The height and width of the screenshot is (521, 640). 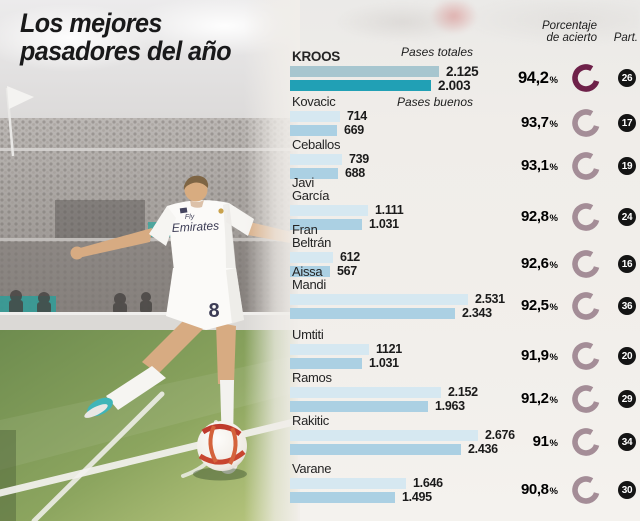 What do you see at coordinates (508, 167) in the screenshot?
I see `accuracy-percentage: 93,1%` at bounding box center [508, 167].